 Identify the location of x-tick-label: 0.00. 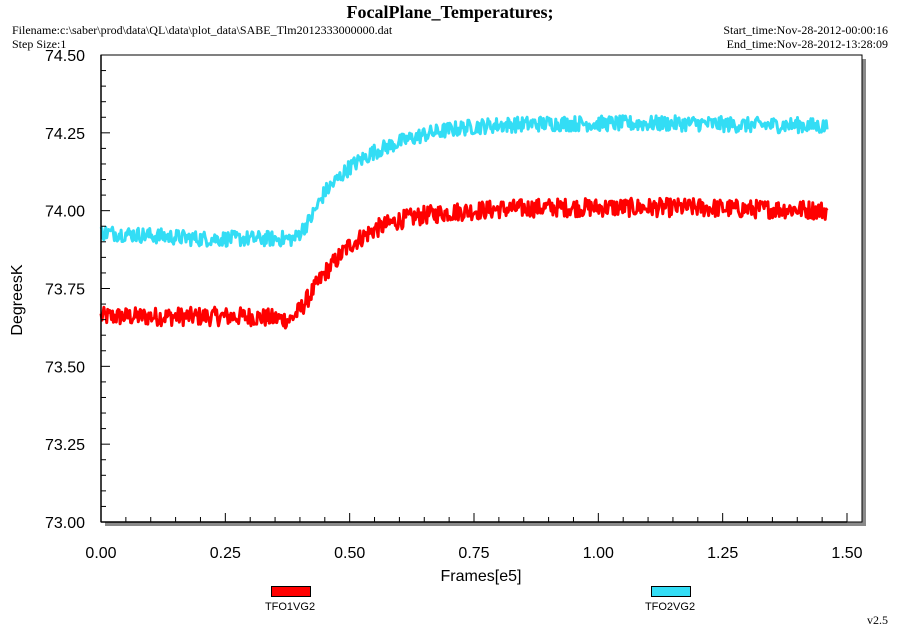
(100, 553).